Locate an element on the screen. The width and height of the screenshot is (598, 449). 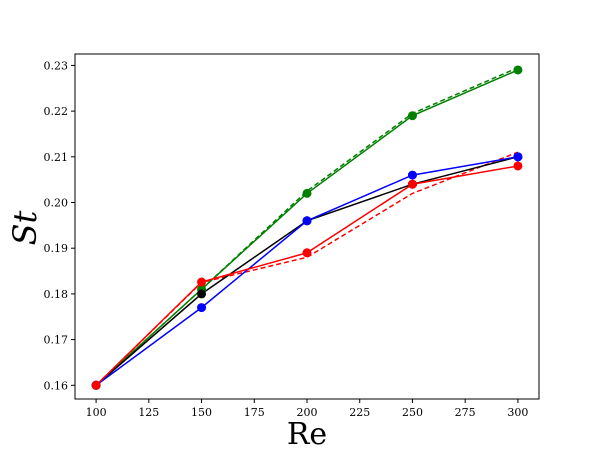
x-tick-label: 175 is located at coordinates (254, 412).